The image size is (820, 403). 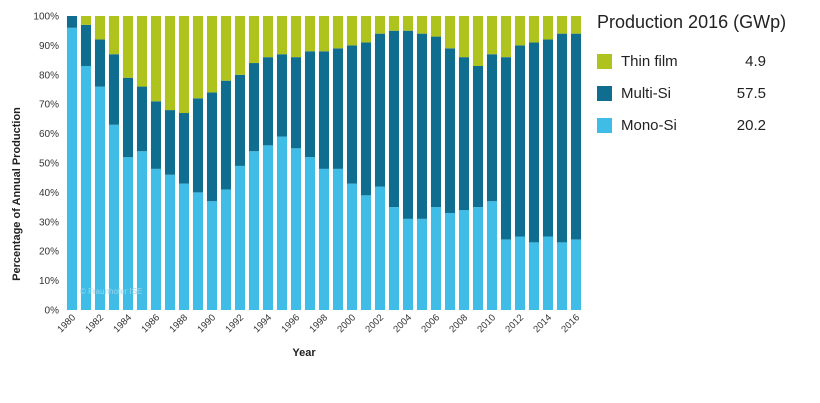 I want to click on bar-multi-si-1995, so click(x=282, y=95).